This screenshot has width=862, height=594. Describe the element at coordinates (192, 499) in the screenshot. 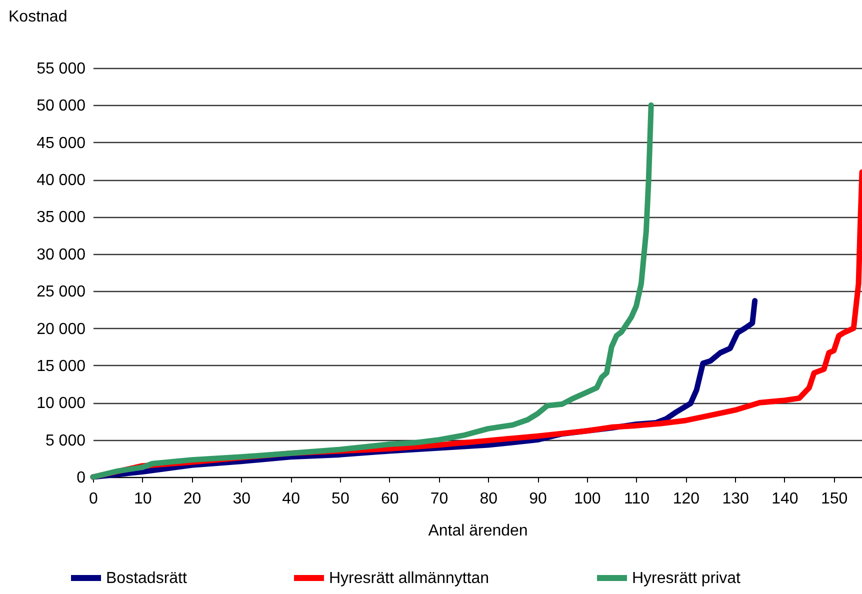

I see `x-tick-label: 20` at that location.